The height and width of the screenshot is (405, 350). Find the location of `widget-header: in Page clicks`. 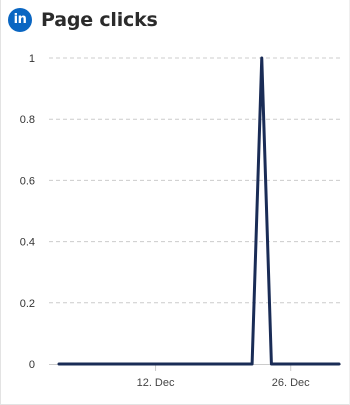

widget-header: in Page clicks is located at coordinates (83, 20).